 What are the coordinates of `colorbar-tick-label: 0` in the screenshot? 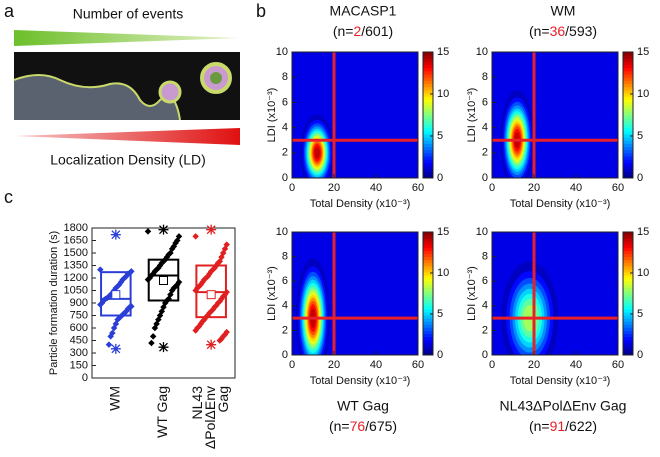 It's located at (640, 178).